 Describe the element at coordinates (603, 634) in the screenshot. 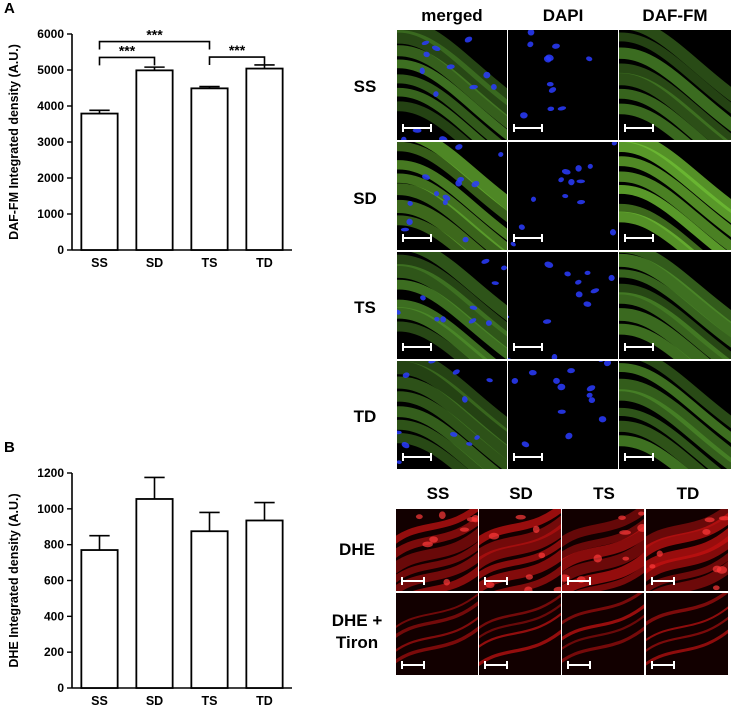

I see `dhe-micrograph-dhe-tiron-ts` at that location.